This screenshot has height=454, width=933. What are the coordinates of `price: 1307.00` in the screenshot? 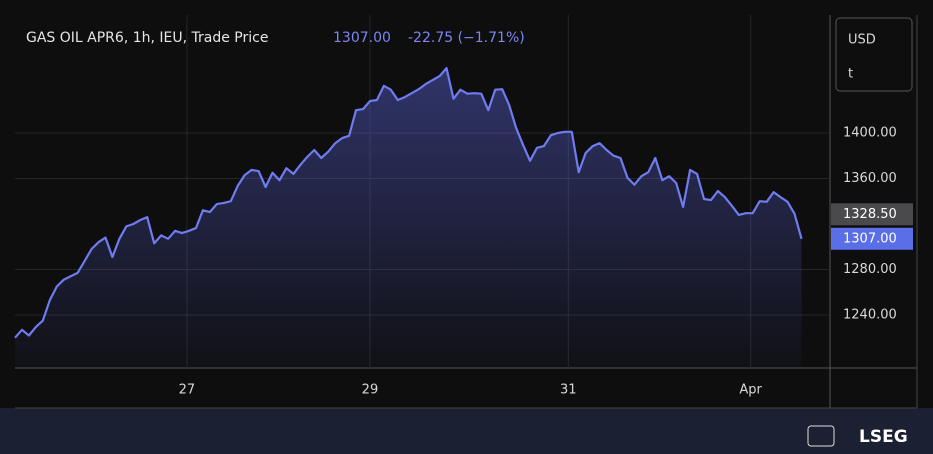 It's located at (362, 38).